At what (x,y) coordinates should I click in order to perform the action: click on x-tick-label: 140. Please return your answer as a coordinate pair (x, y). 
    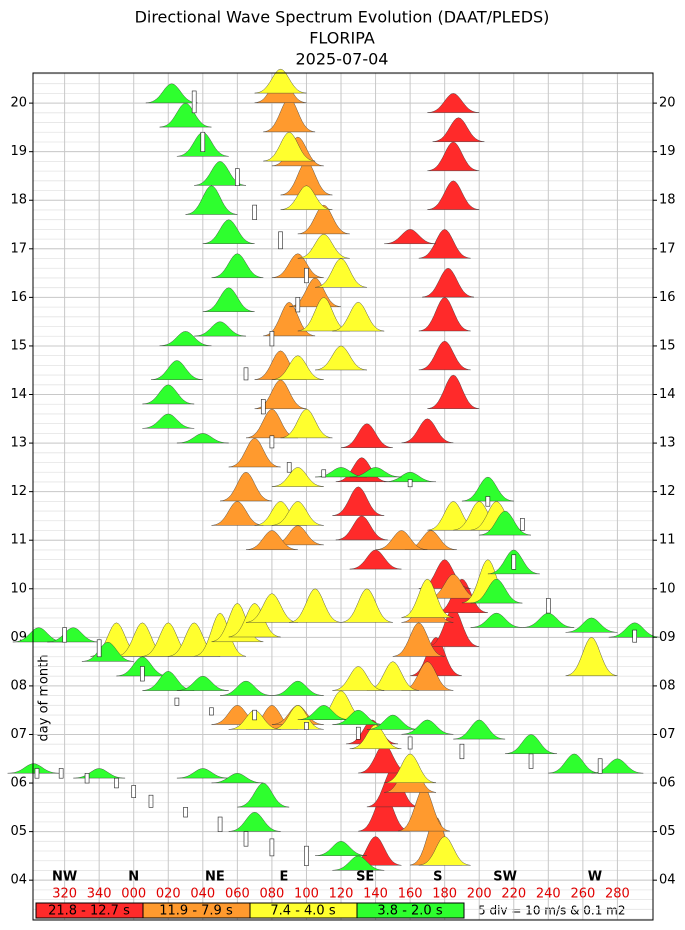
    Looking at the image, I should click on (375, 894).